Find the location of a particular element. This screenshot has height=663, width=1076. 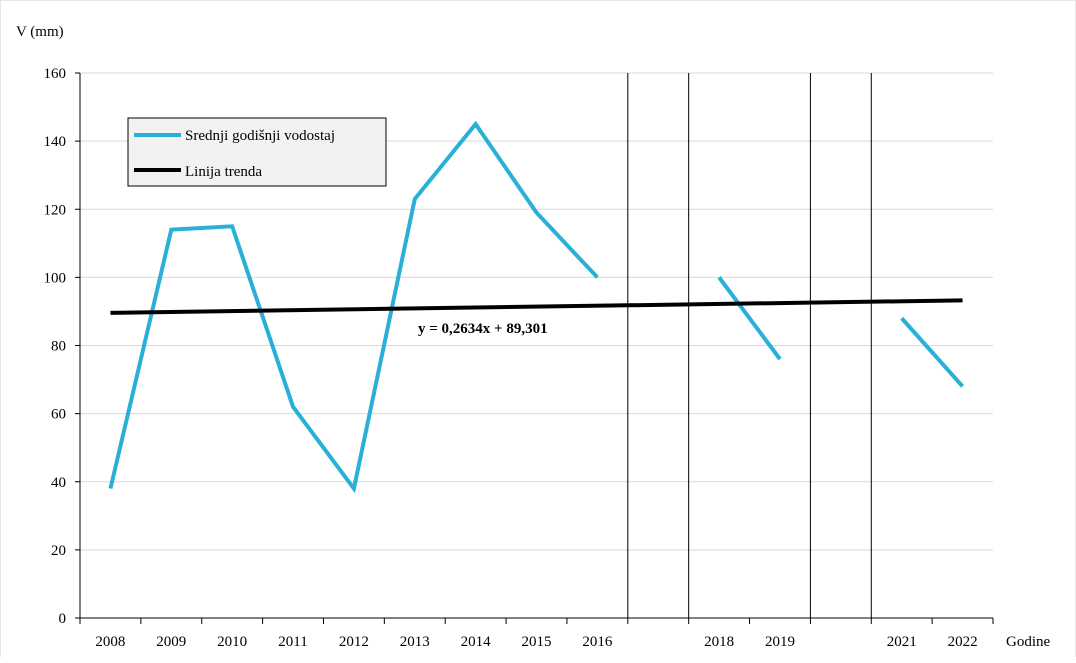

x-tick-label-2015: 2015 is located at coordinates (537, 642).